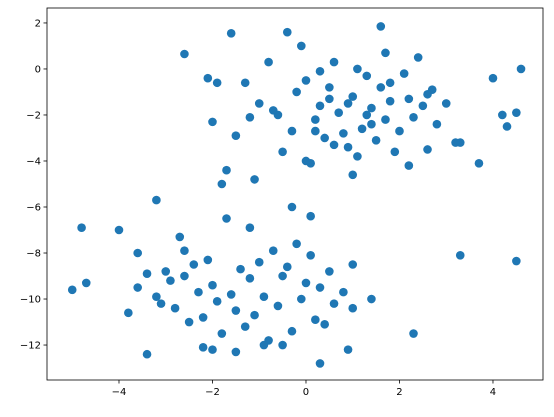  I want to click on x-tick-label: 4, so click(493, 392).